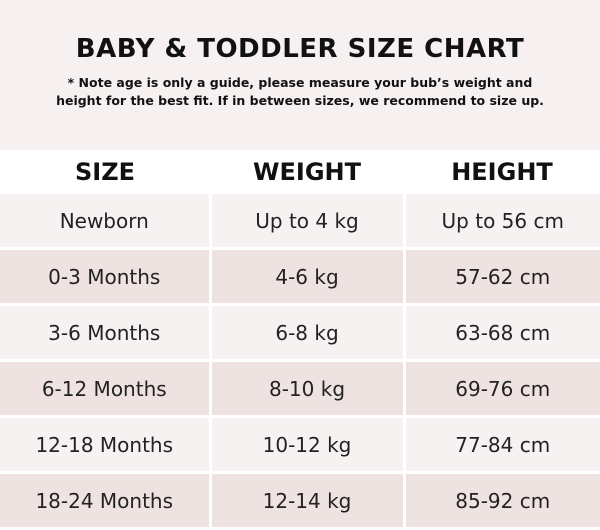 This screenshot has width=600, height=530. I want to click on table-row: 12-18 Months 10-12 kg 77-84 cm, so click(300, 445).